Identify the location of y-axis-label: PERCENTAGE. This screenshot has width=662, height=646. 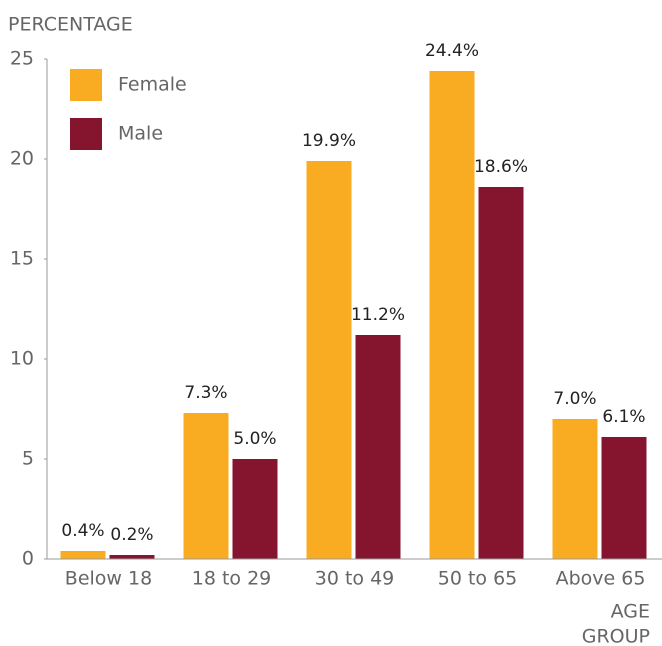
(70, 25).